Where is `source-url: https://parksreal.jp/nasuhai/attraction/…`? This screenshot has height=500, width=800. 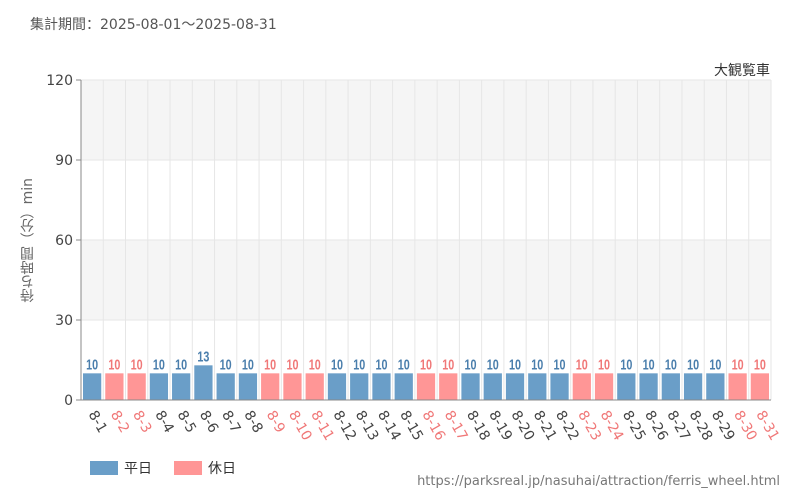 source-url: https://parksreal.jp/nasuhai/attraction/… is located at coordinates (598, 481).